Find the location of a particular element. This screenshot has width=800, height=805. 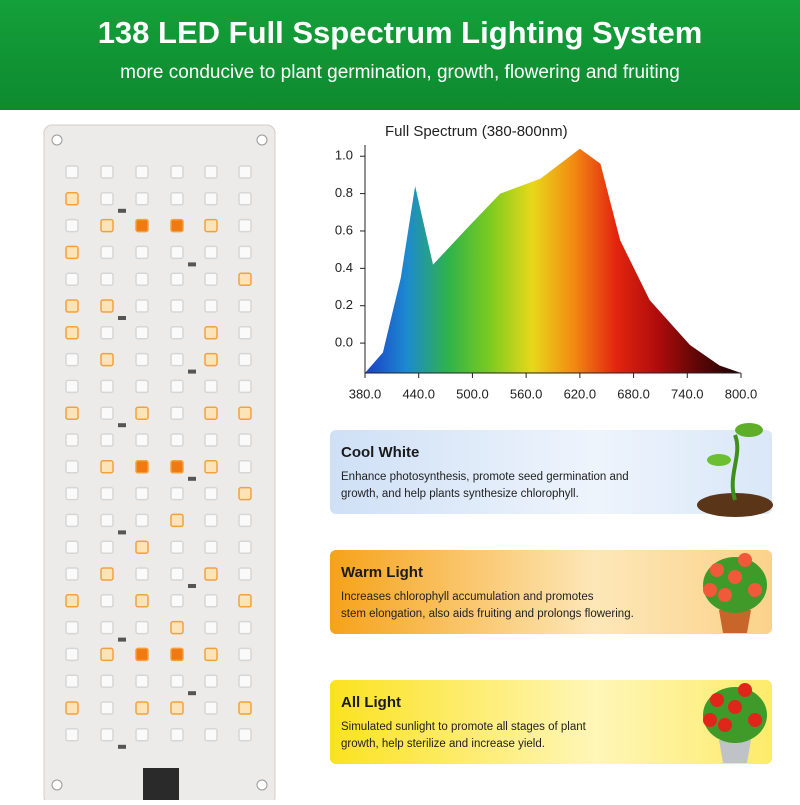

header-title: 138 LED Full Sspectrum Lighting System is located at coordinates (400, 32).